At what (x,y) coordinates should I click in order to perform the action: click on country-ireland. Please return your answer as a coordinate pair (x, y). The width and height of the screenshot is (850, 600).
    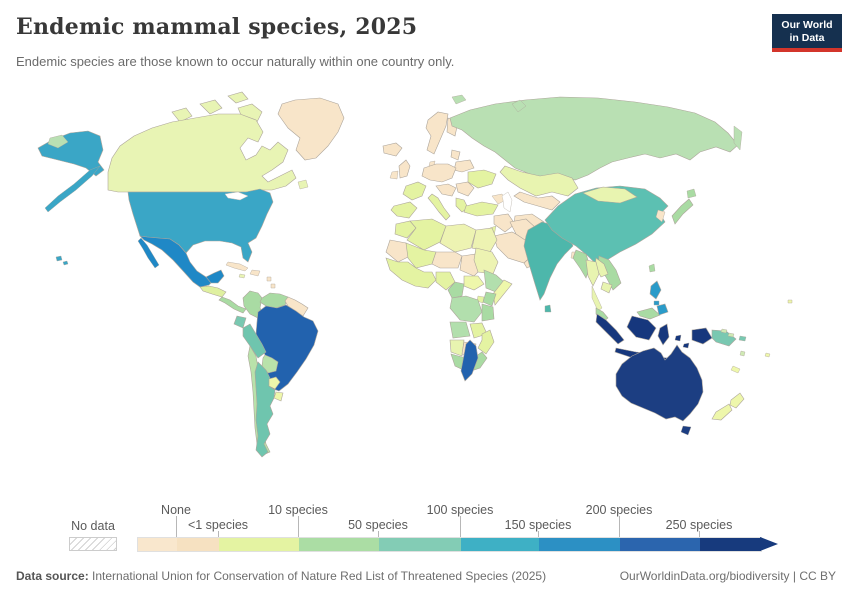
    Looking at the image, I should click on (394, 175).